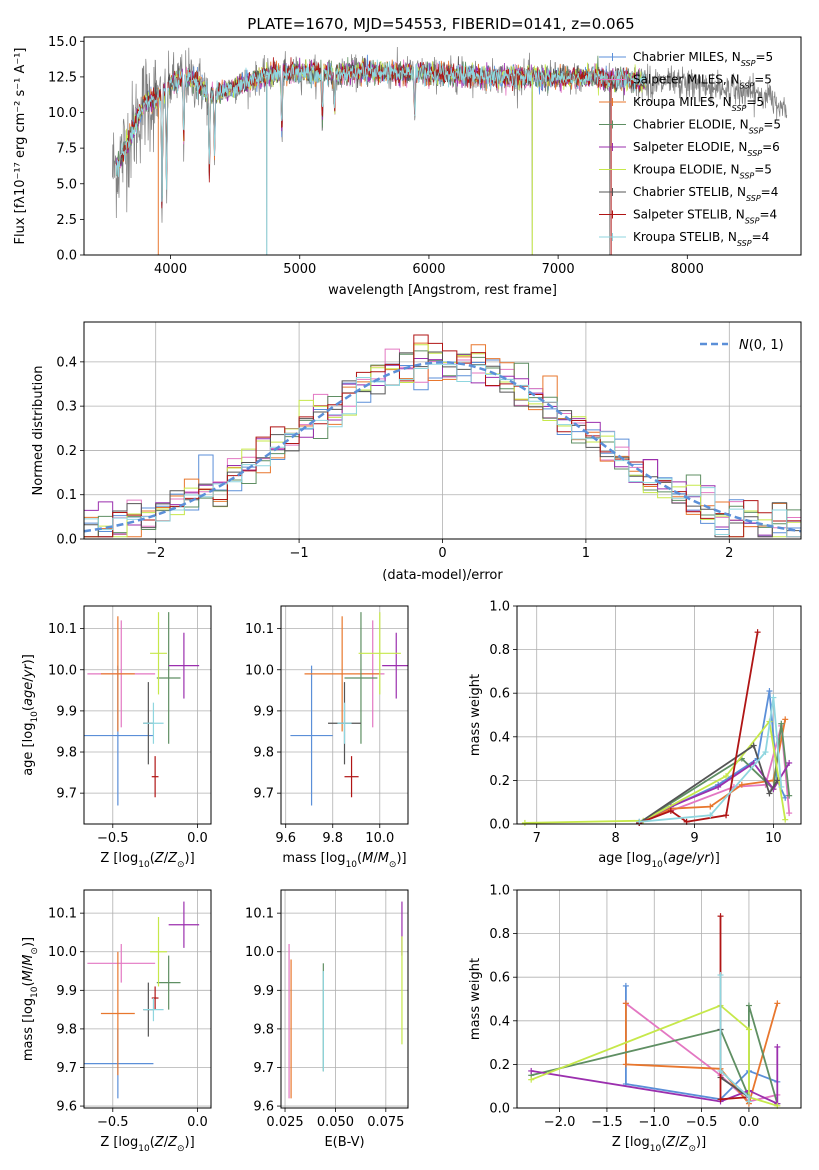 The width and height of the screenshot is (819, 1170). Describe the element at coordinates (147, 1144) in the screenshot. I see `mass-vs-Z-xlabel: Z [log10(Z/Z⊙)]` at that location.